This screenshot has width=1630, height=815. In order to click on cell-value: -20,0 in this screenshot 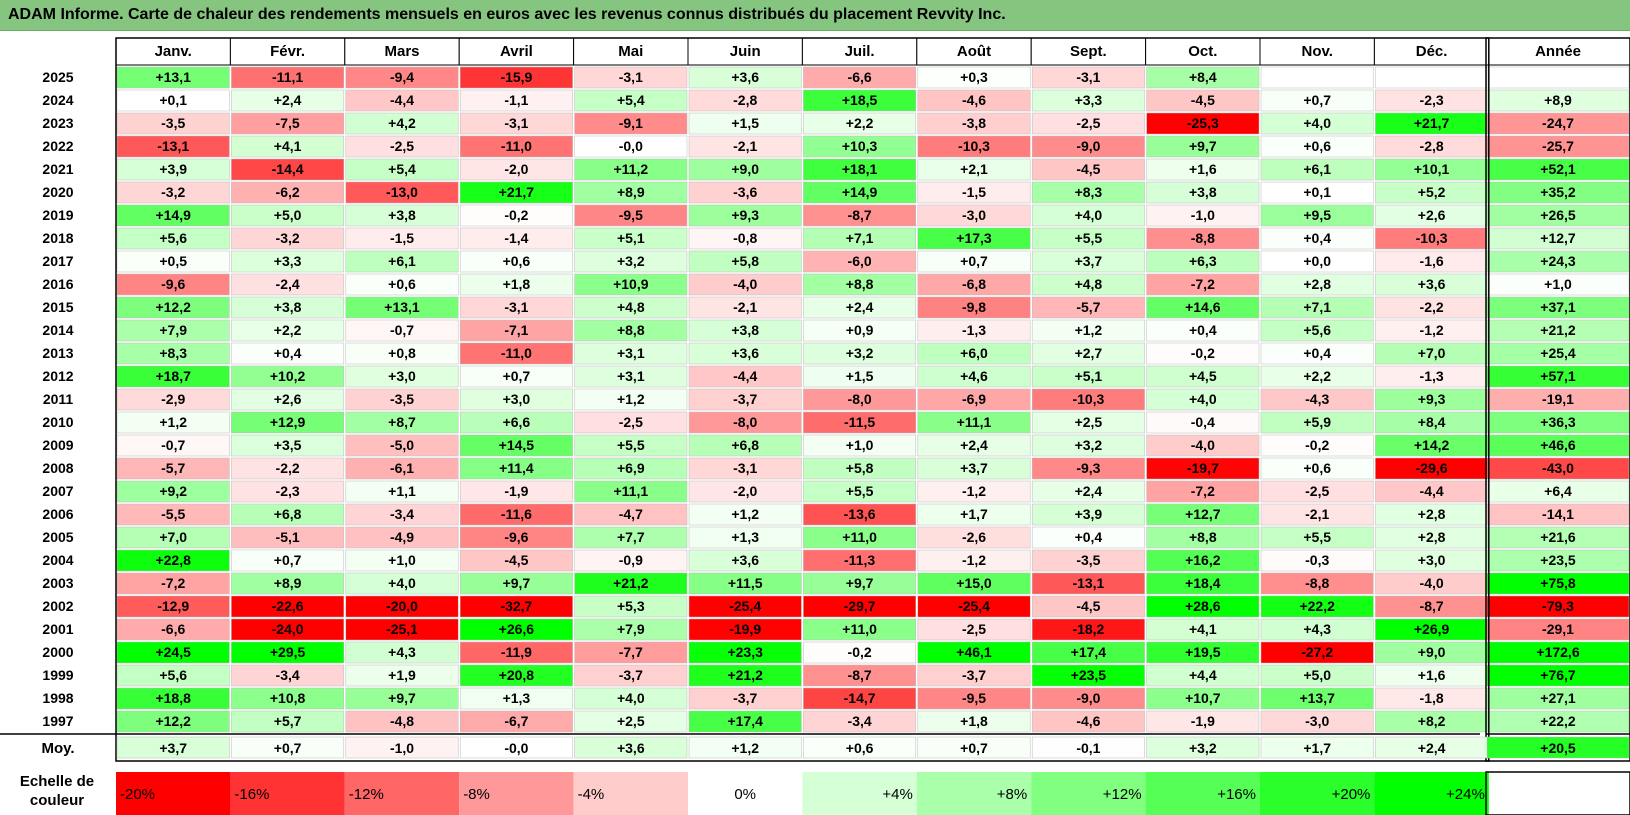, I will do `click(402, 606)`.